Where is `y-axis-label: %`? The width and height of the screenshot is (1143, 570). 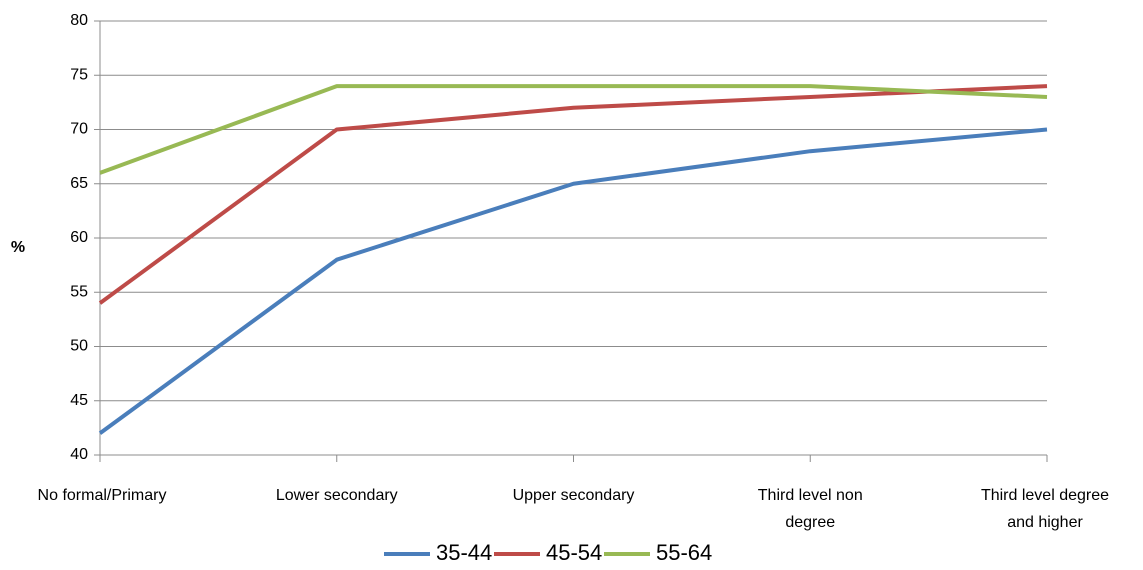 y-axis-label: % is located at coordinates (18, 247).